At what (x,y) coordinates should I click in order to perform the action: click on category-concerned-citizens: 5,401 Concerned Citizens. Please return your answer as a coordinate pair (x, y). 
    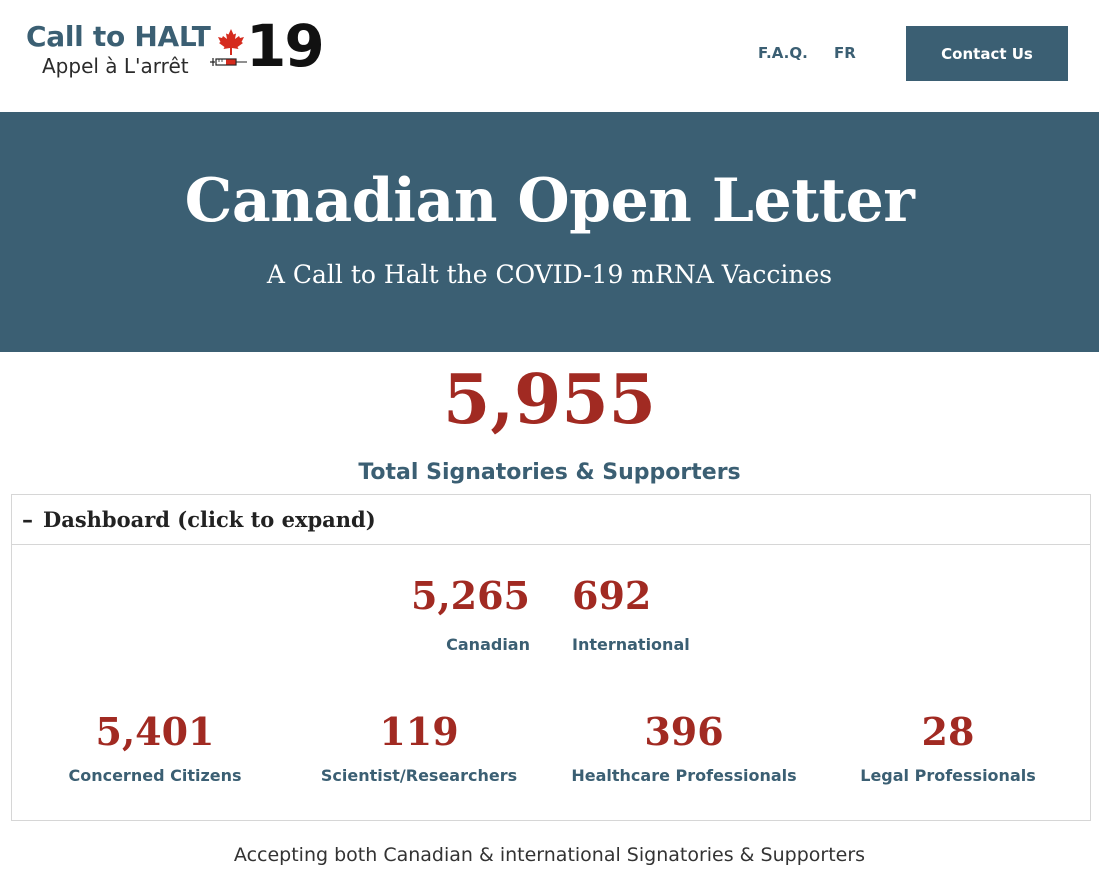
    Looking at the image, I should click on (155, 747).